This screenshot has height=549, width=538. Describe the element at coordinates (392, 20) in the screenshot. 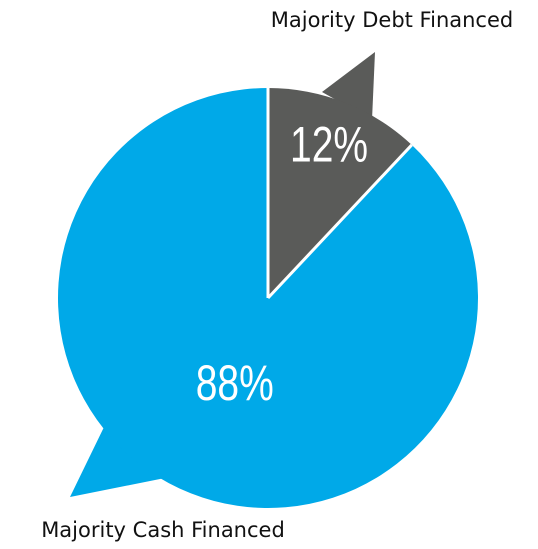

I see `legend-label: Majority Debt Financed` at that location.